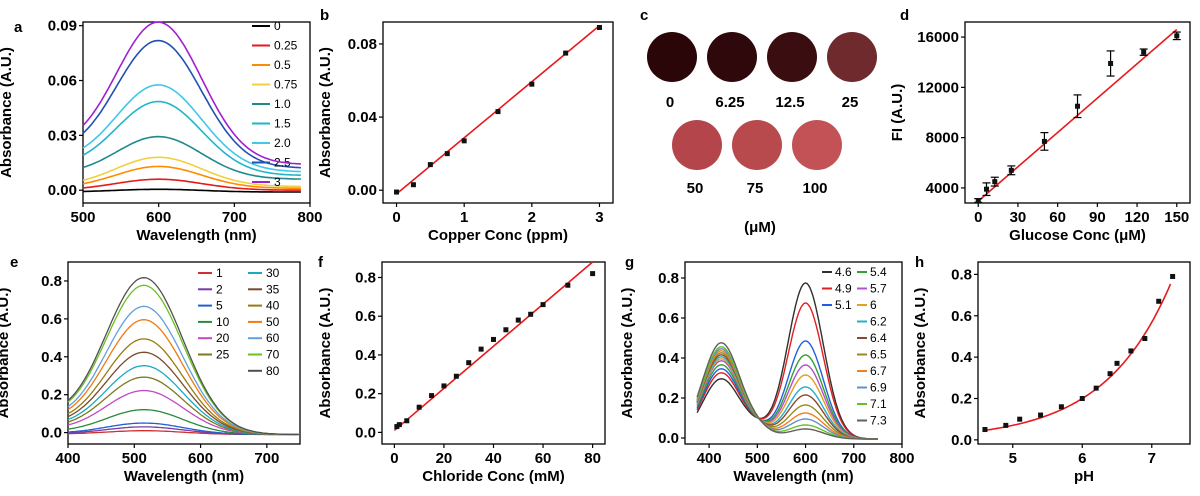 The height and width of the screenshot is (496, 1200). What do you see at coordinates (1084, 476) in the screenshot?
I see `x-axis-label: pH` at bounding box center [1084, 476].